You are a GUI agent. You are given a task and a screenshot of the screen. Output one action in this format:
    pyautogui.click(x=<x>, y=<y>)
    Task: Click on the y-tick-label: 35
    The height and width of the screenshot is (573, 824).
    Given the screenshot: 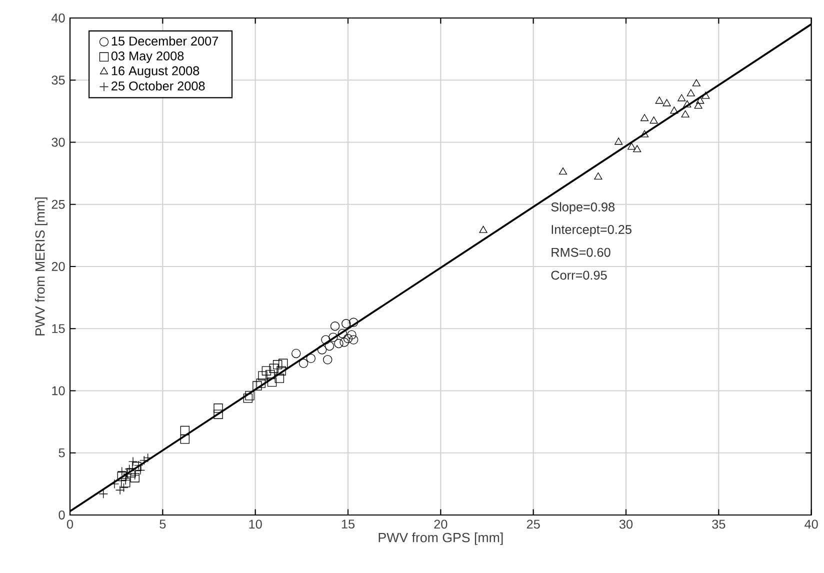 What is the action you would take?
    pyautogui.click(x=58, y=80)
    